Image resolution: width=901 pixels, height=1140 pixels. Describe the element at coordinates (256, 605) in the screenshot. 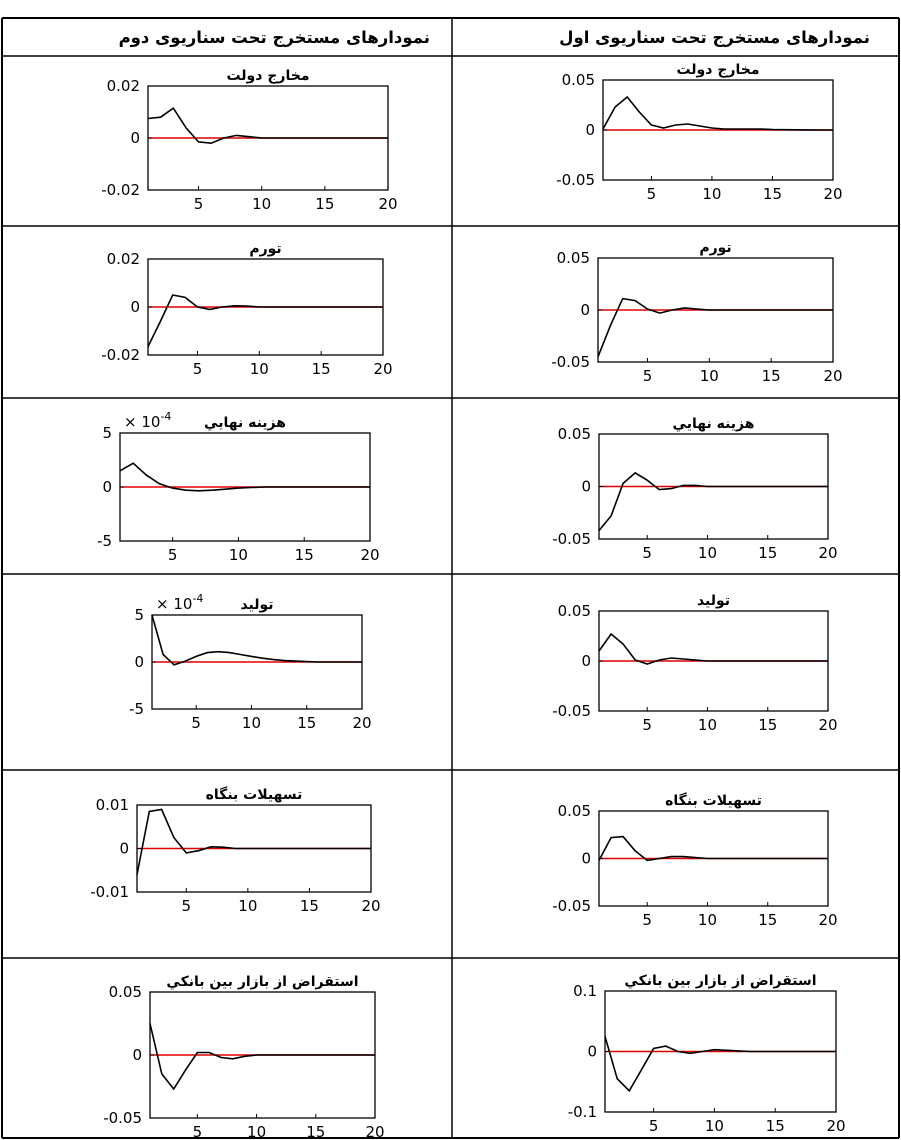

I see `plot-title: توليد` at that location.